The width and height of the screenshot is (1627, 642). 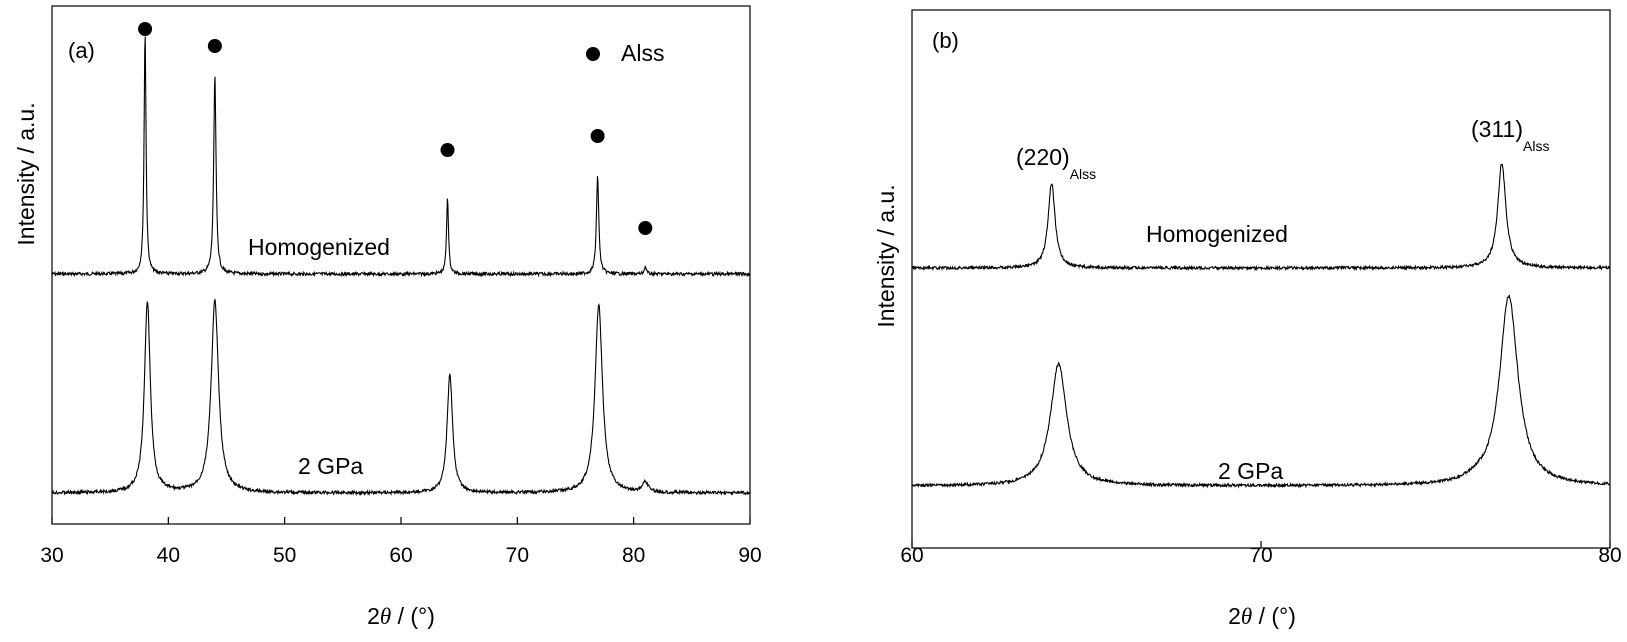 I want to click on y-axis-label-b: Intensity / a.u., so click(x=886, y=255).